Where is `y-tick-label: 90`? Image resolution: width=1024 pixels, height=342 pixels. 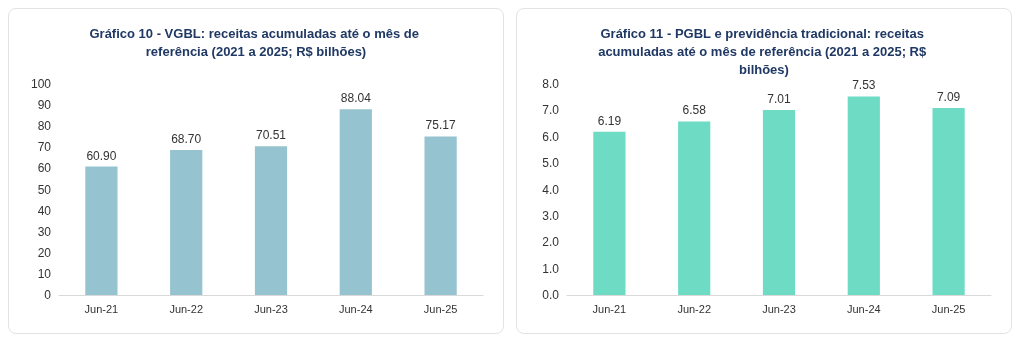 y-tick-label: 90 is located at coordinates (44, 105).